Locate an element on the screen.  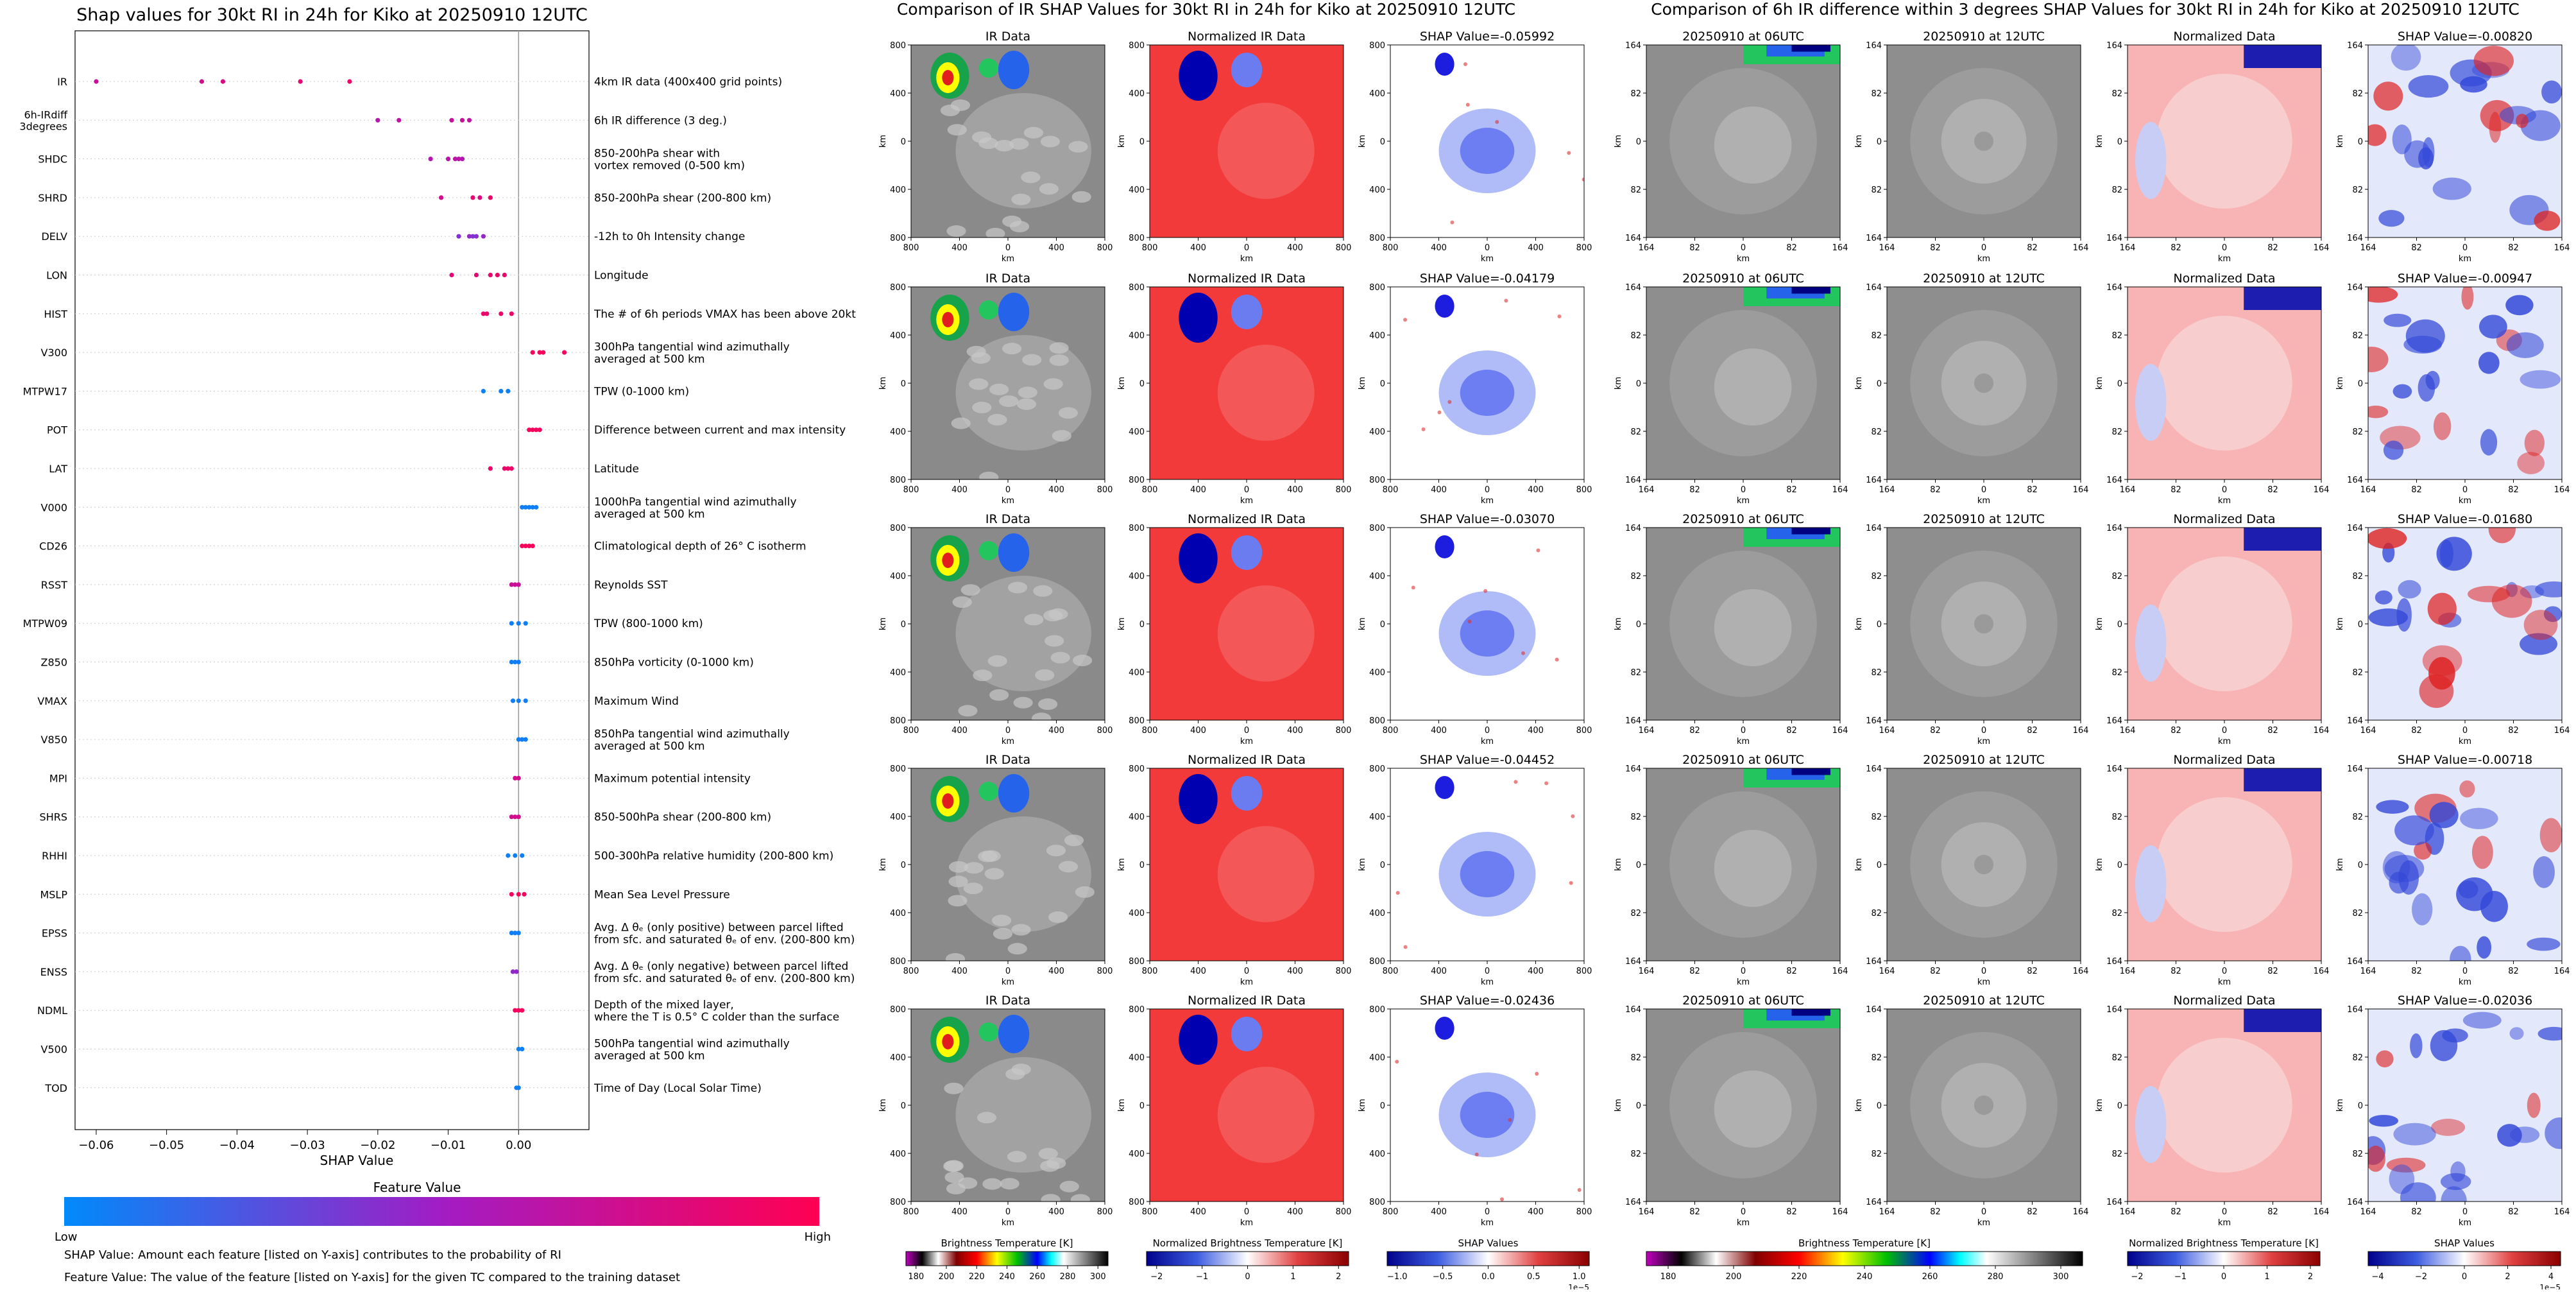
positive-shap is located at coordinates (1510, 1119).